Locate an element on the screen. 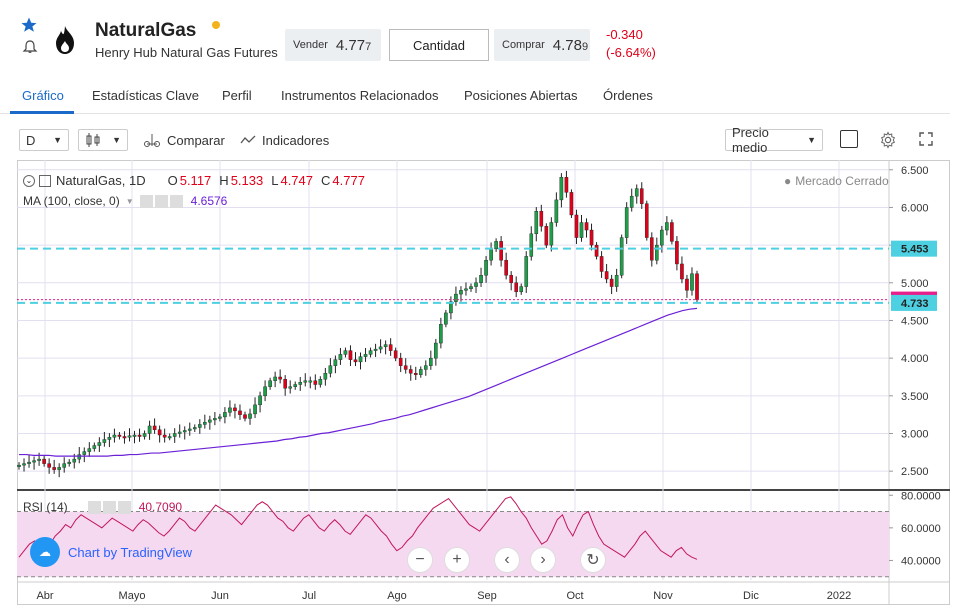 The image size is (963, 605). zoom-out-button: − is located at coordinates (420, 560).